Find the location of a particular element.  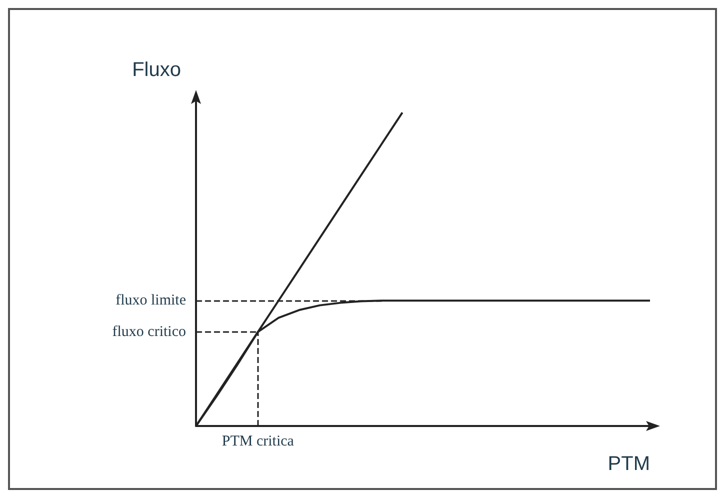

x-axis-title: PTM is located at coordinates (629, 464).